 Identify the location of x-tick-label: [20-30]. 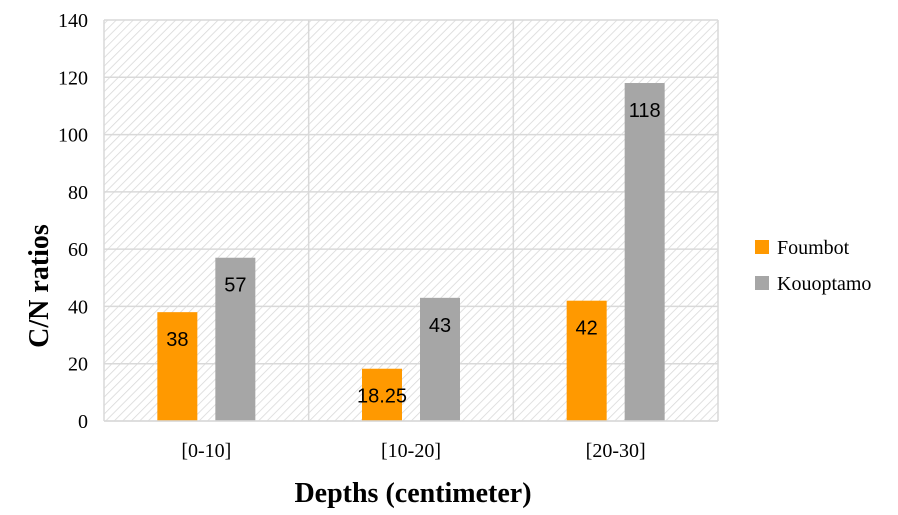
(616, 451).